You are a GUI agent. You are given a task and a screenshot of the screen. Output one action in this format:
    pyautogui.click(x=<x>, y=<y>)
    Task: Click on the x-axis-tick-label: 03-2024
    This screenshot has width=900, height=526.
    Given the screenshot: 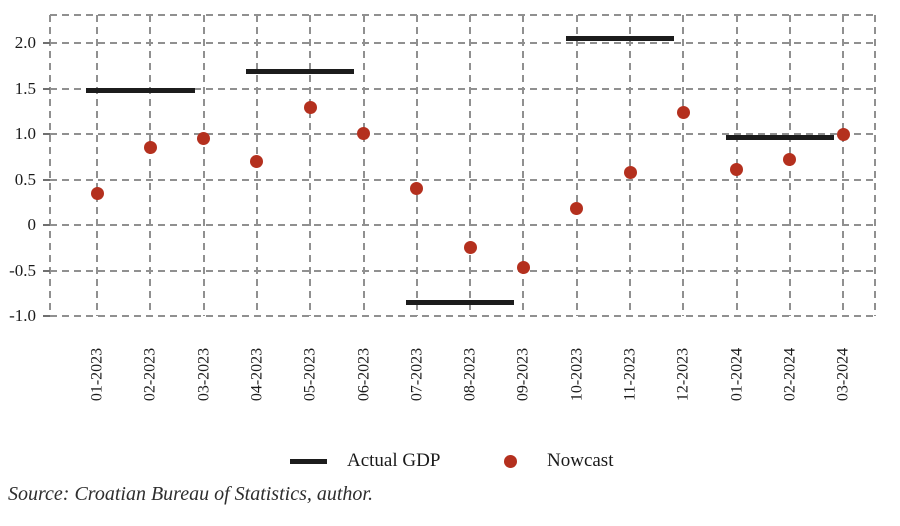 What is the action you would take?
    pyautogui.click(x=843, y=374)
    